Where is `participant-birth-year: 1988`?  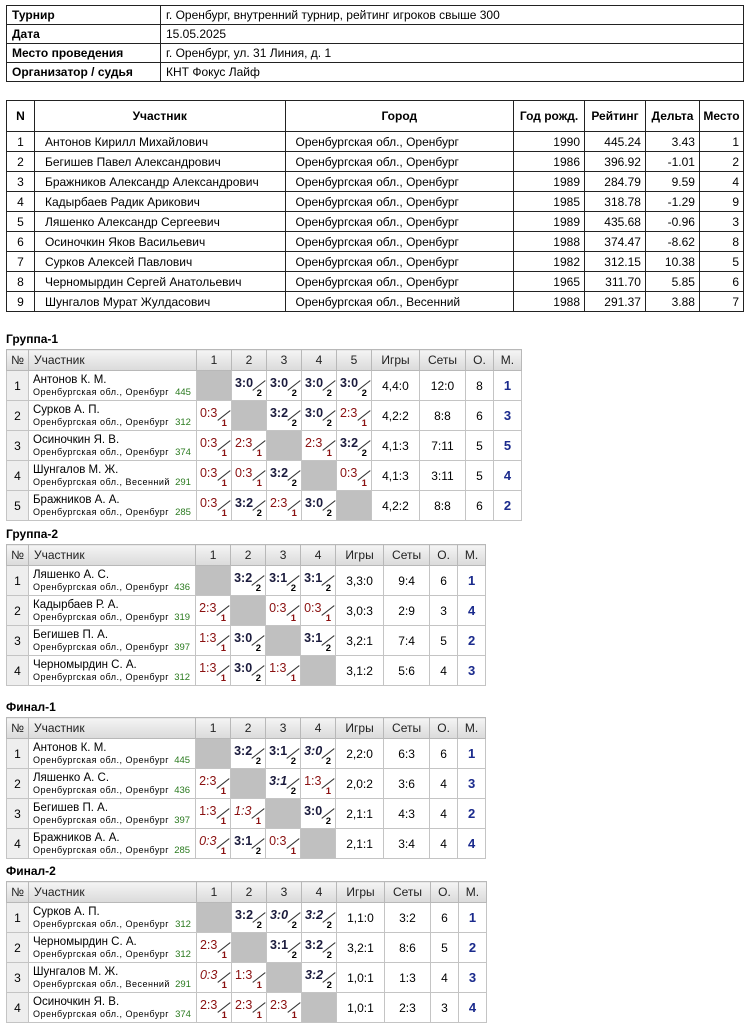 participant-birth-year: 1988 is located at coordinates (549, 301).